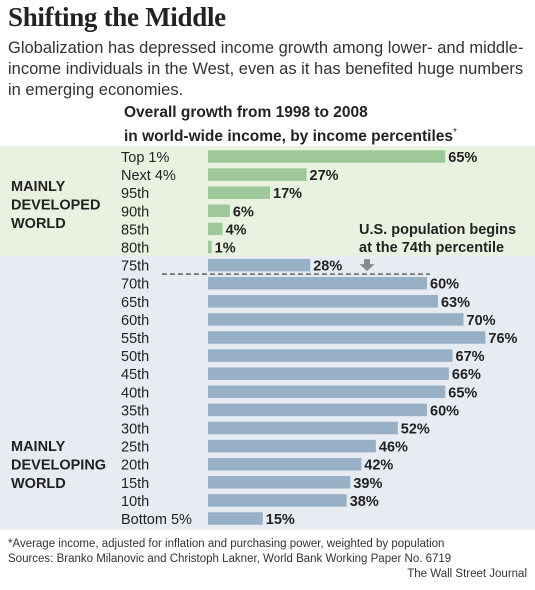 The width and height of the screenshot is (535, 590). I want to click on category-label: 75th, so click(135, 267).